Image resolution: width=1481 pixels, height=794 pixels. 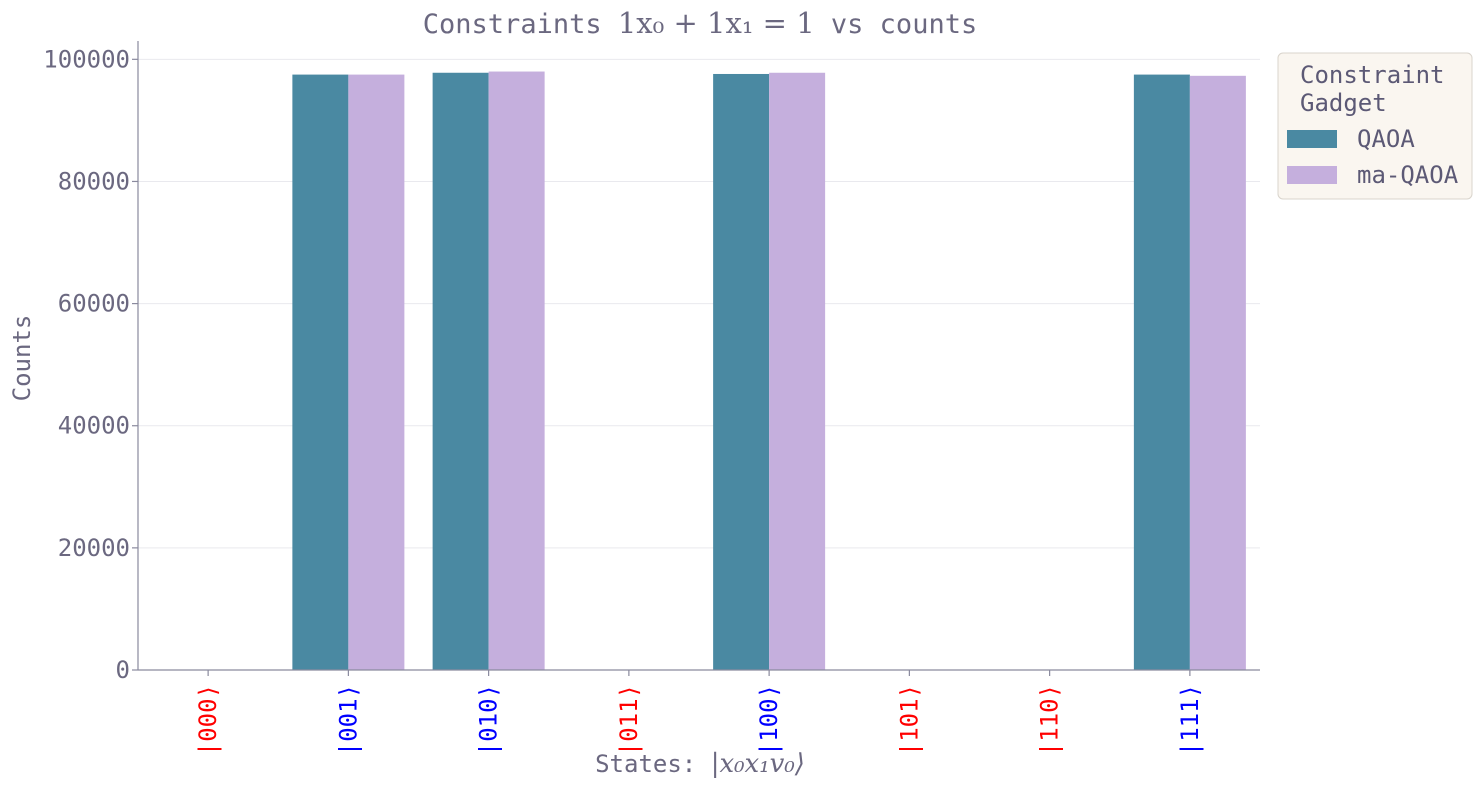 What do you see at coordinates (1408, 175) in the screenshot?
I see `legend-label-ma-qaoa: ma-QAOA` at bounding box center [1408, 175].